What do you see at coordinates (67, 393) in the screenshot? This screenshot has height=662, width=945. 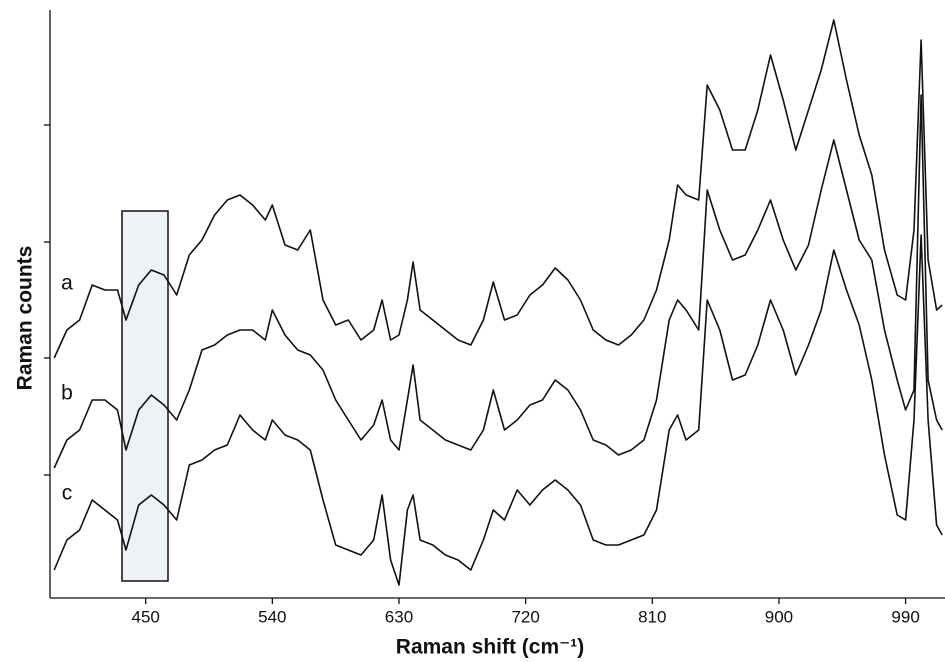 I see `curve-label: b` at bounding box center [67, 393].